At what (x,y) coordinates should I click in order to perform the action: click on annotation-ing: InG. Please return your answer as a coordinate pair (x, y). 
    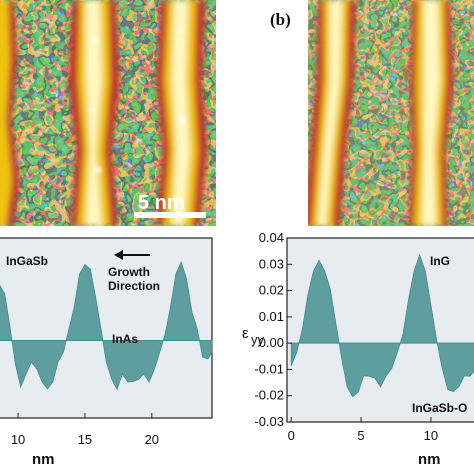
    Looking at the image, I should click on (440, 261).